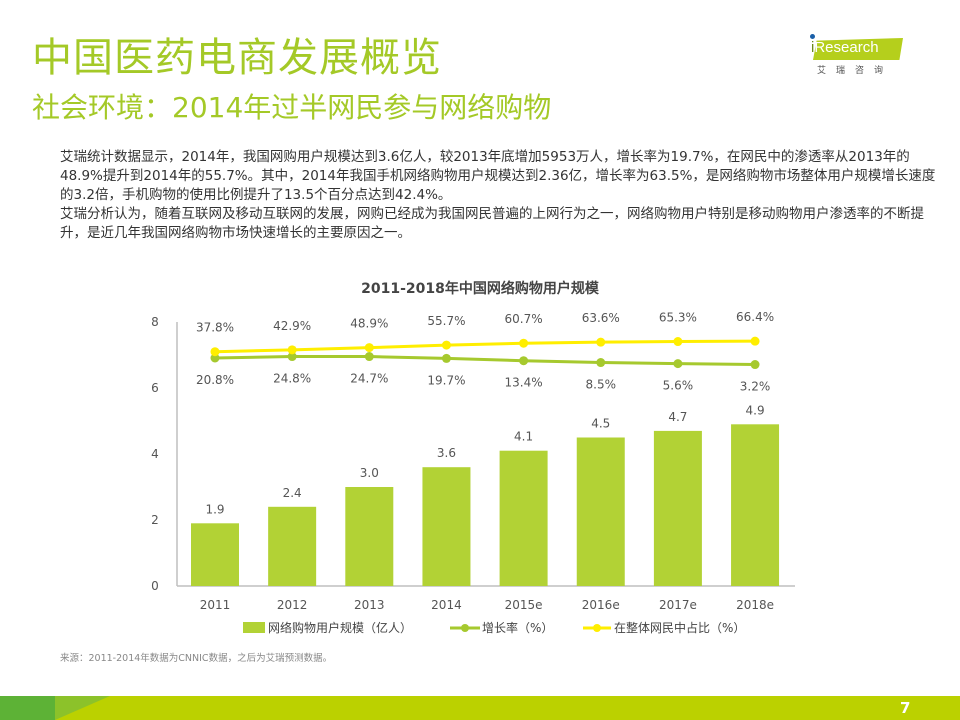 The height and width of the screenshot is (720, 960). I want to click on growth-rate-label: 20.8%, so click(215, 380).